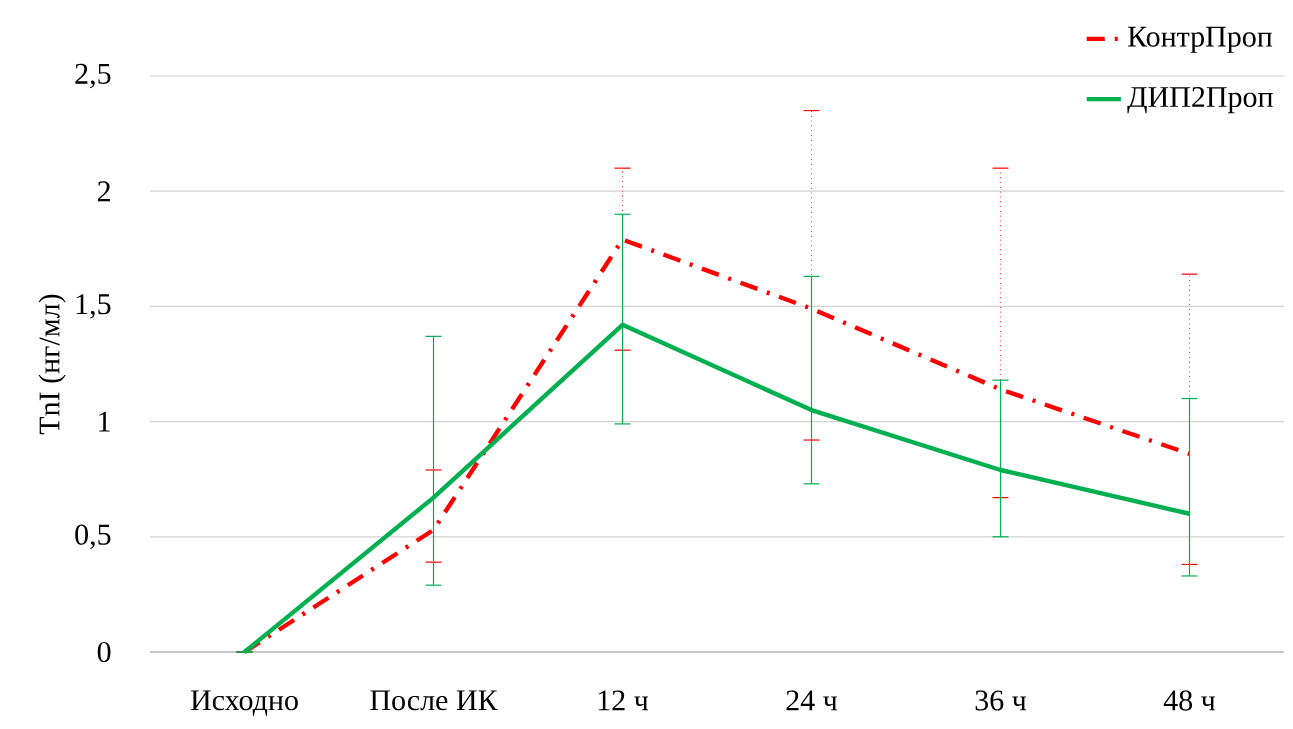 Image resolution: width=1293 pixels, height=729 pixels. What do you see at coordinates (1200, 39) in the screenshot?
I see `legend-label: КонтрПроп` at bounding box center [1200, 39].